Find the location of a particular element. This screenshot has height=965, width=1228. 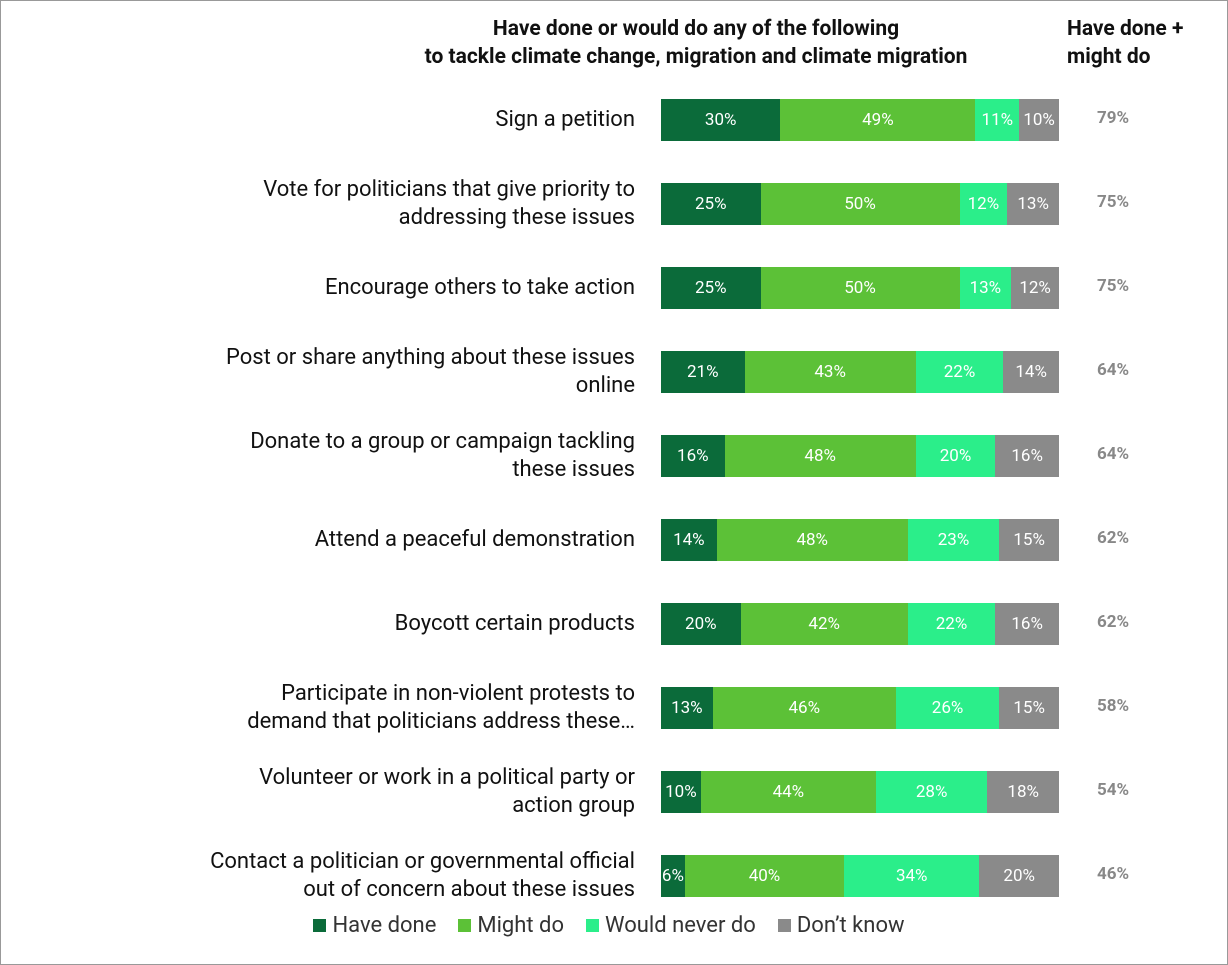

total-label: 79% is located at coordinates (1113, 118).